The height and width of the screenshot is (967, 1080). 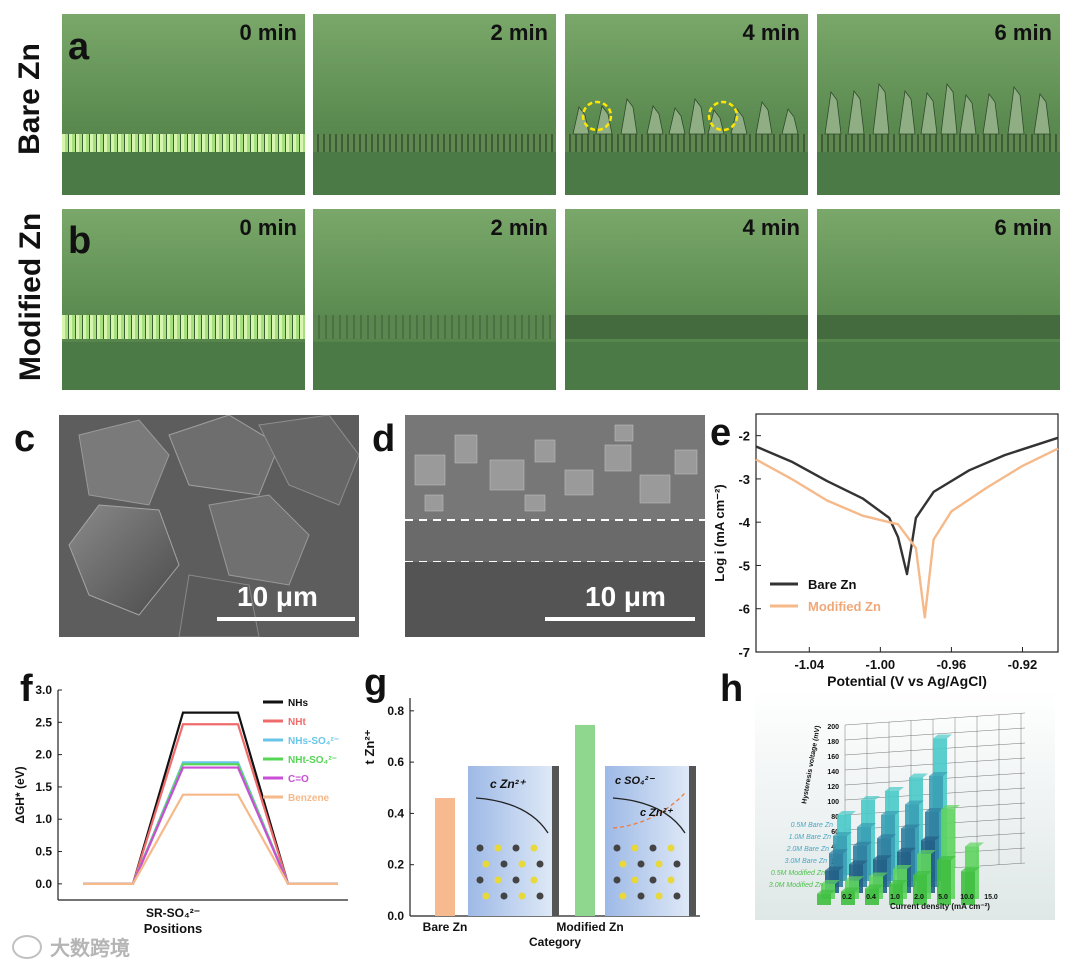 I want to click on time-label: 4 min, so click(x=771, y=227).